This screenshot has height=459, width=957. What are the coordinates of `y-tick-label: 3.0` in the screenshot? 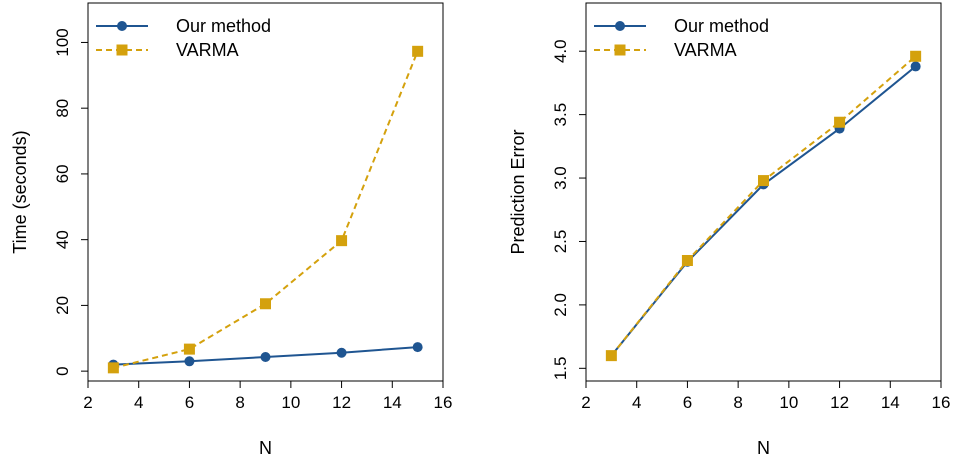 It's located at (560, 178).